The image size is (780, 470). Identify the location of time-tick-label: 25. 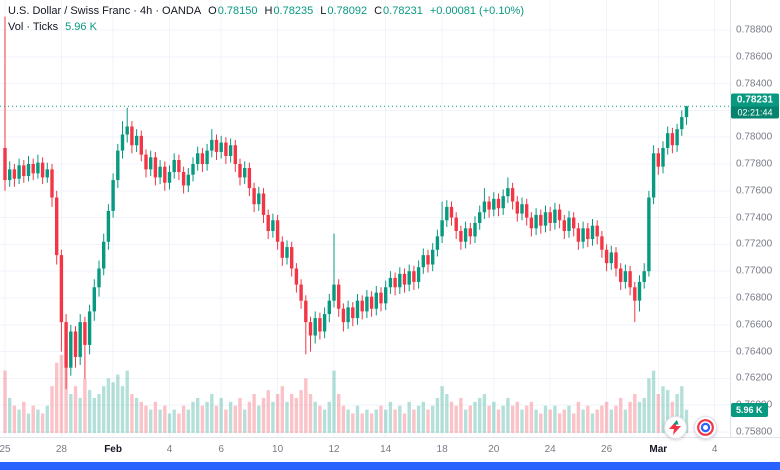
(5, 449).